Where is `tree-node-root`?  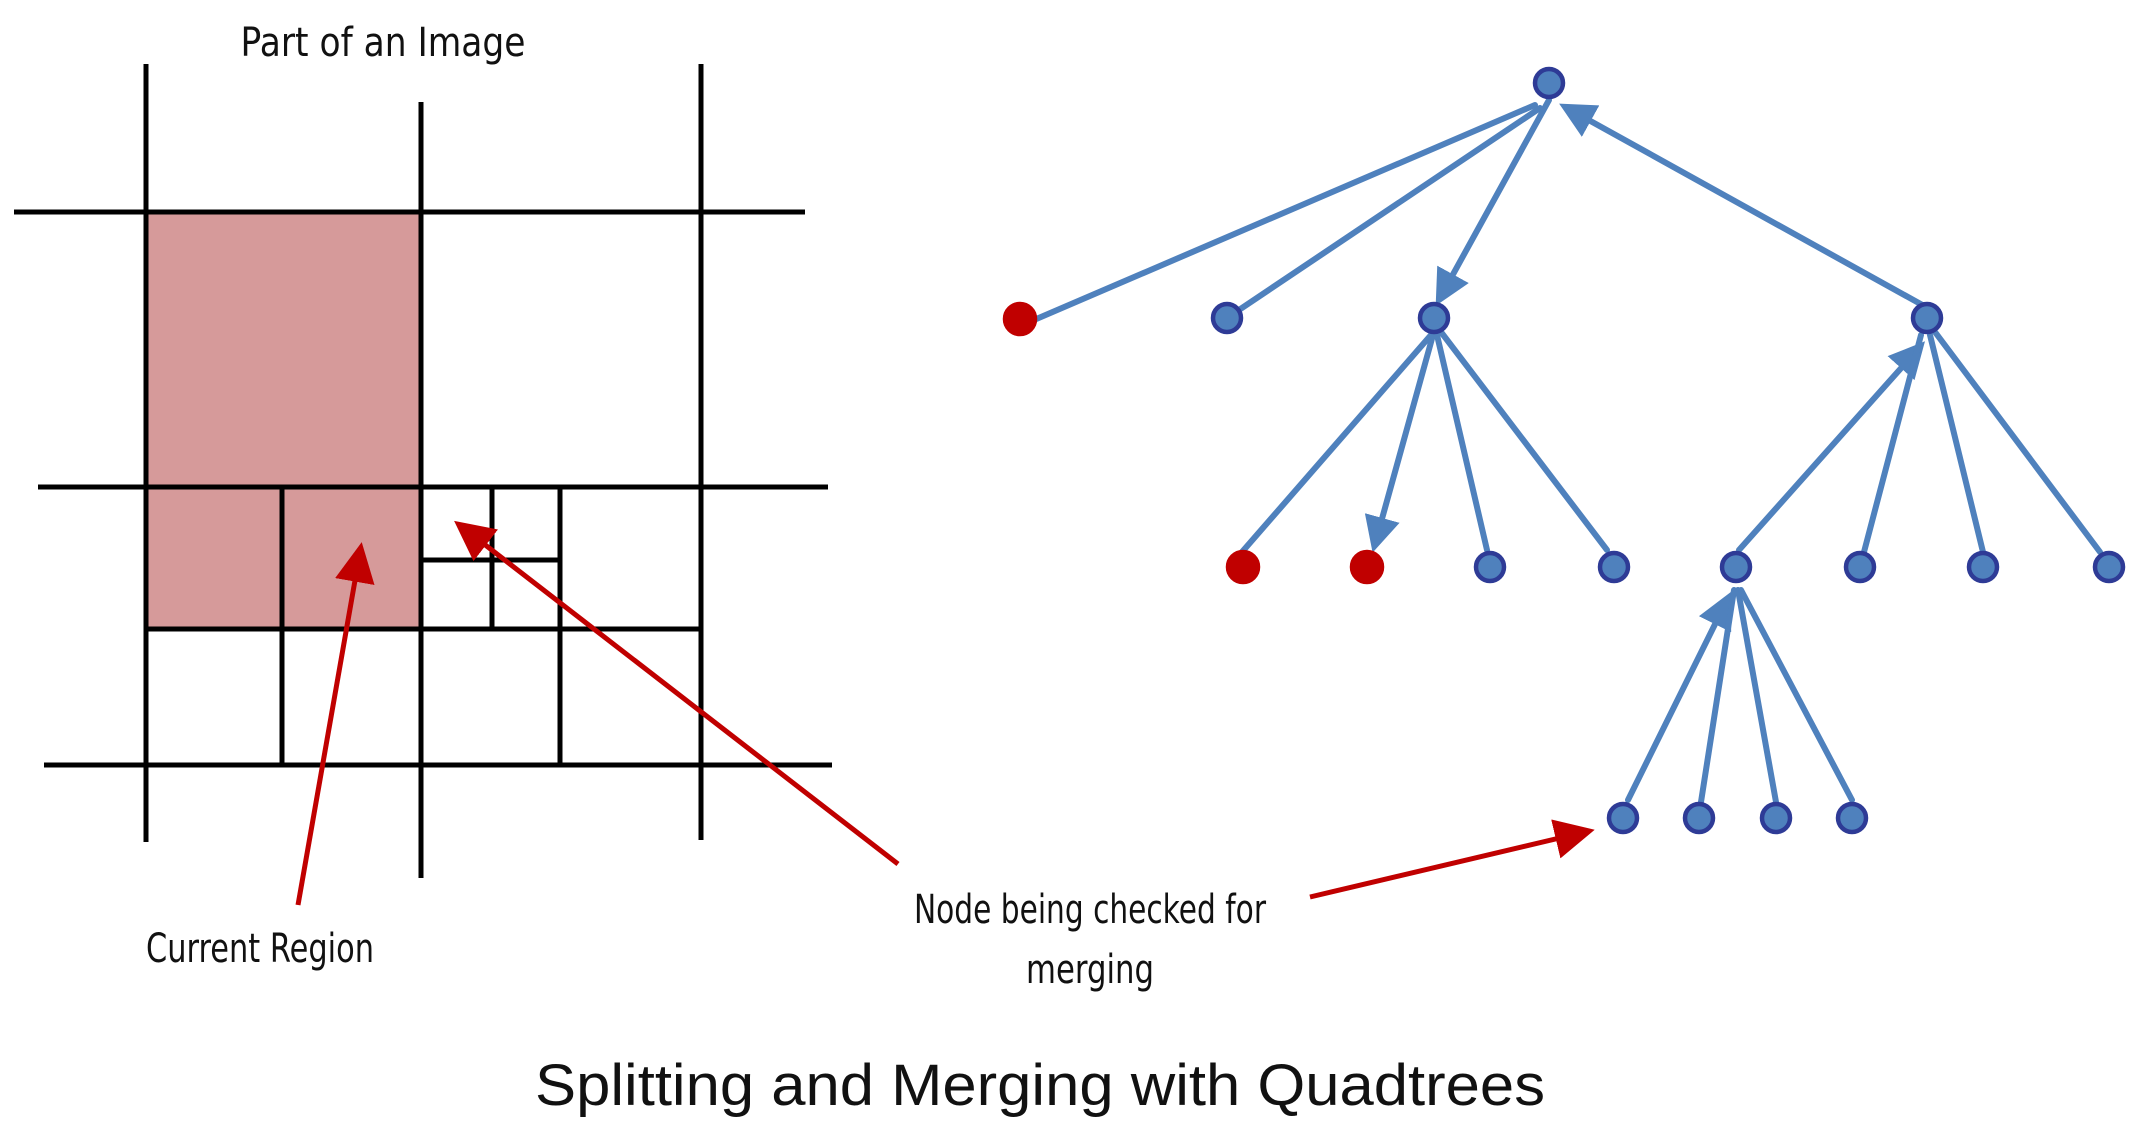 tree-node-root is located at coordinates (1549, 83).